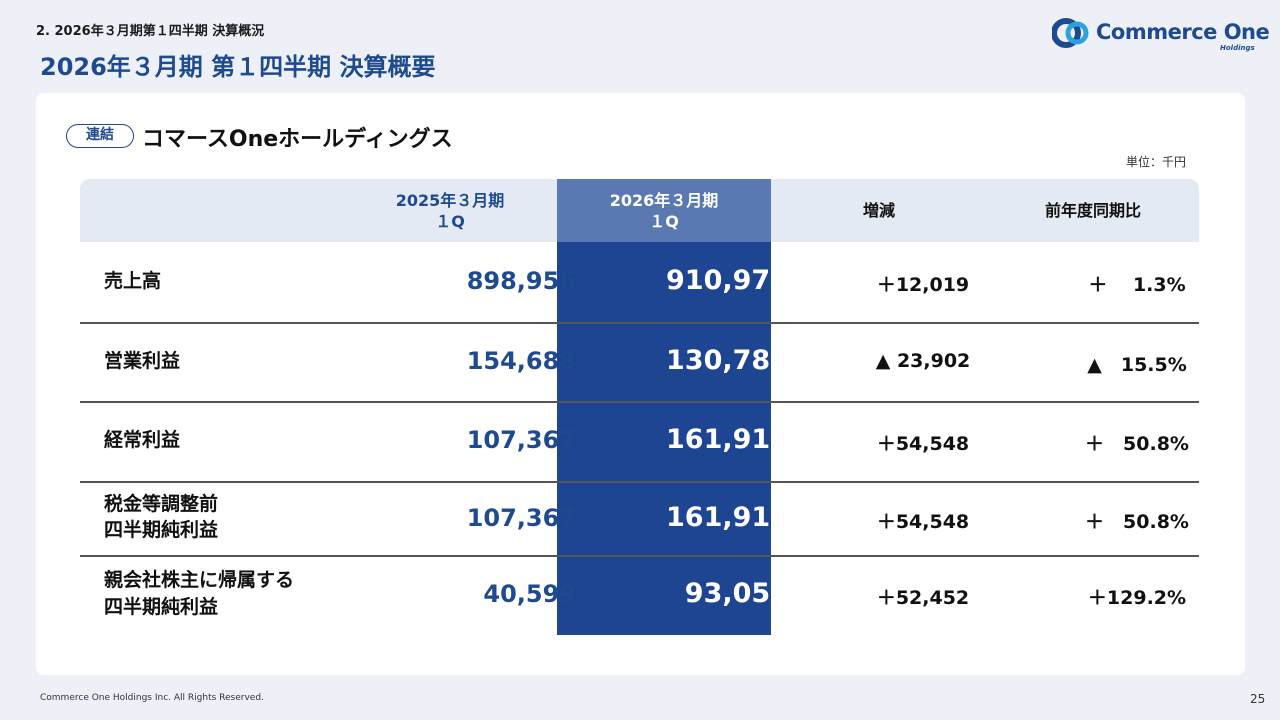  What do you see at coordinates (1070, 33) in the screenshot?
I see `logo-mark-icon` at bounding box center [1070, 33].